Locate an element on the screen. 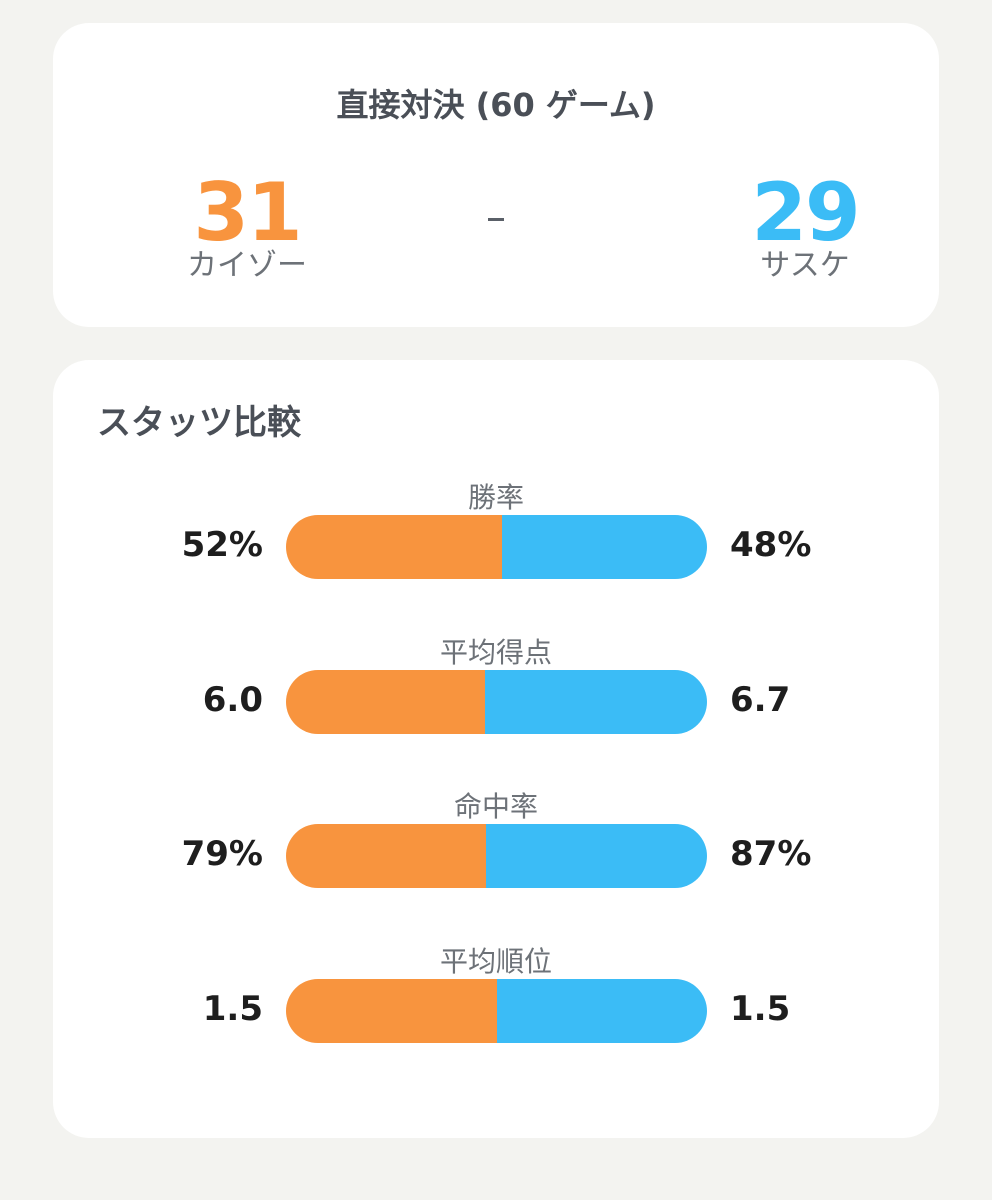 The height and width of the screenshot is (1200, 992). score-separator-dash is located at coordinates (496, 219).